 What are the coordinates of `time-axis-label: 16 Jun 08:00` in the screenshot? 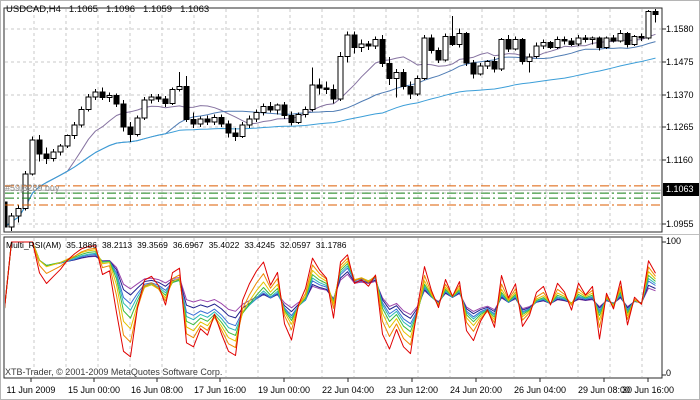 It's located at (157, 390).